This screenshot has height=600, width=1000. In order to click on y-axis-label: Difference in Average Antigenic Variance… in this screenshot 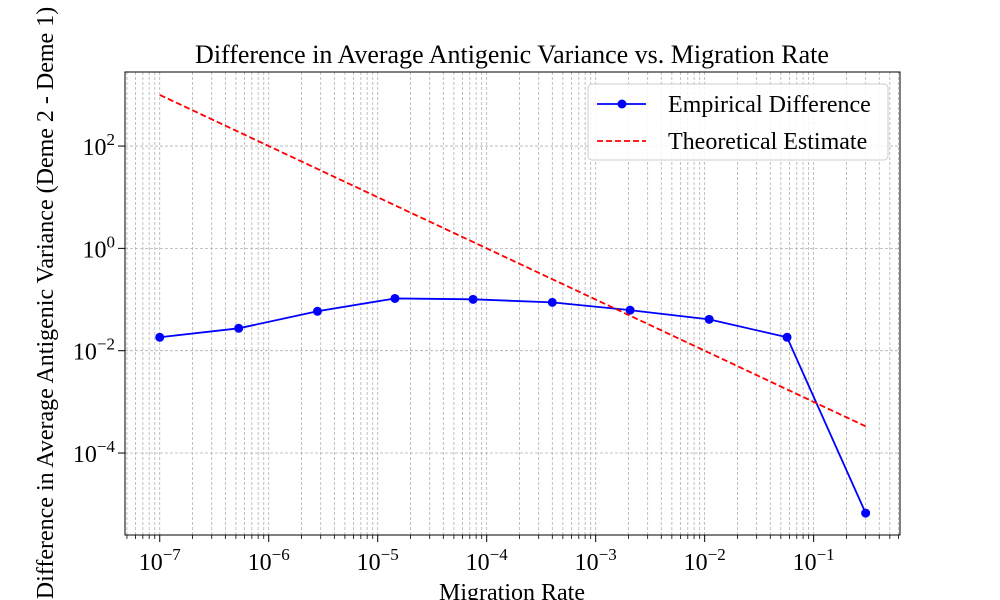, I will do `click(46, 303)`.